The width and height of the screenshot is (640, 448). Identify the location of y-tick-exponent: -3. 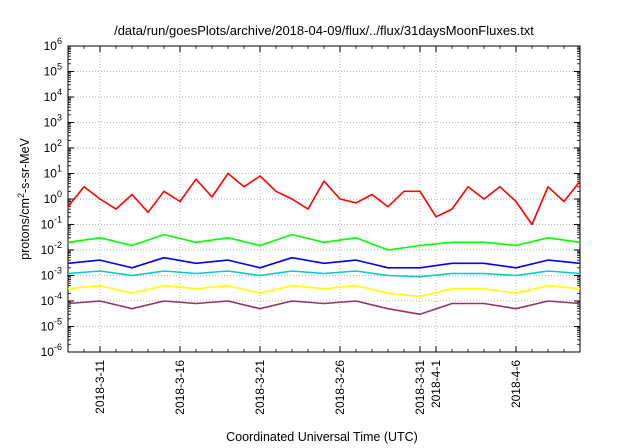
(58, 271).